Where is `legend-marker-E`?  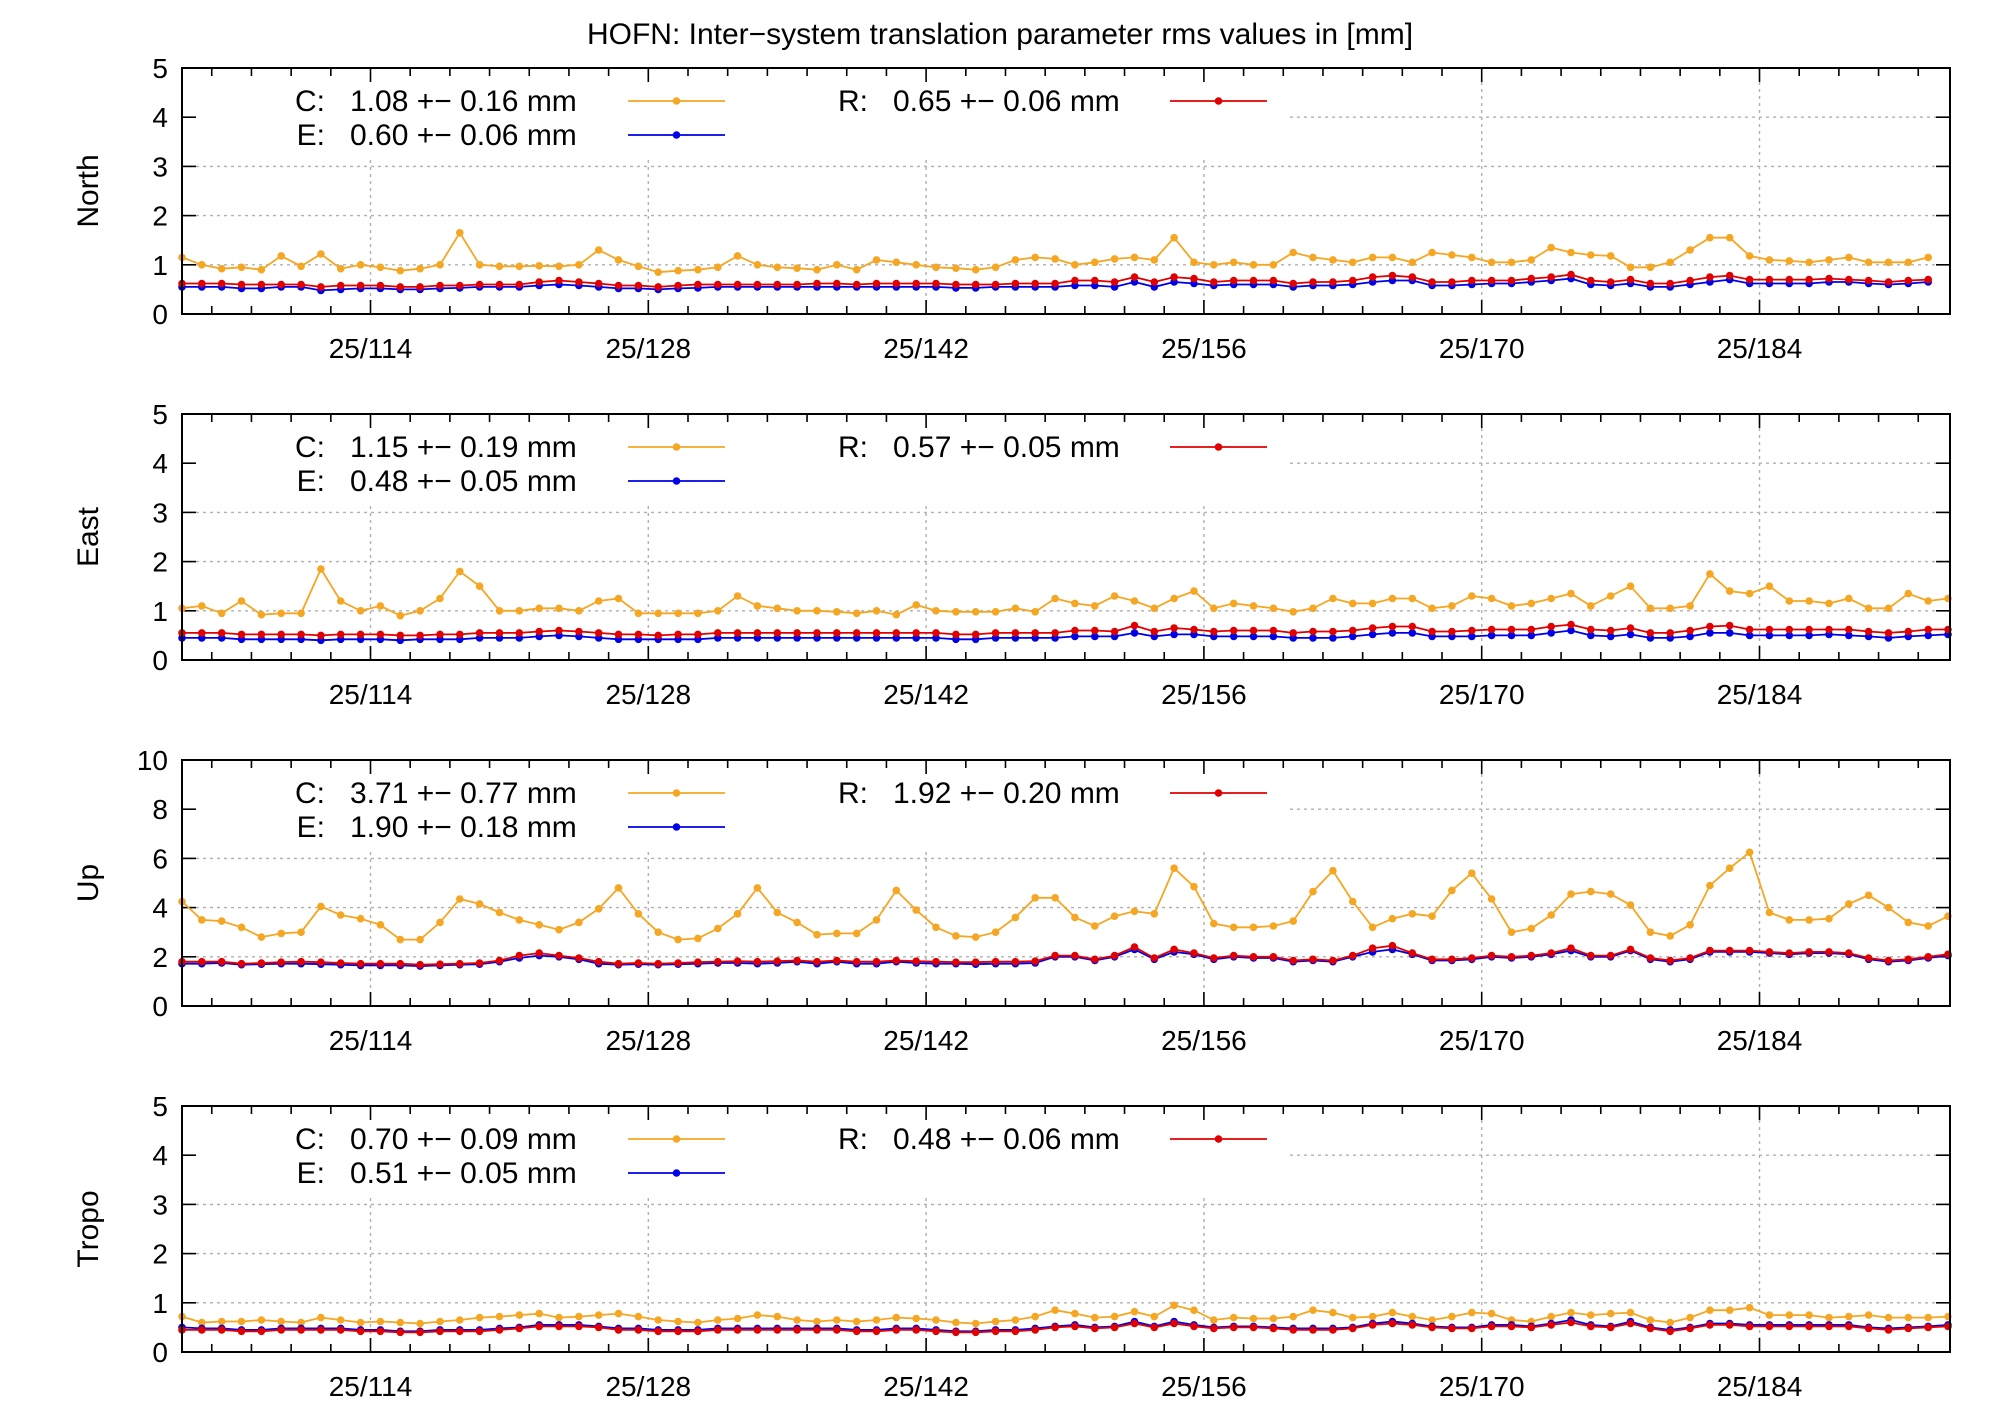 legend-marker-E is located at coordinates (676, 481).